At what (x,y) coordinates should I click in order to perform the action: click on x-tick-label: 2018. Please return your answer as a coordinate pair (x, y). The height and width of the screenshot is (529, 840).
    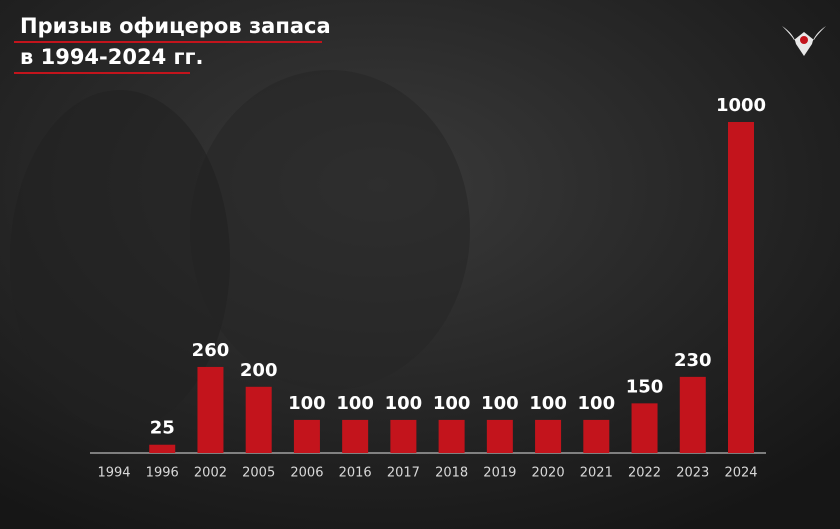
    Looking at the image, I should click on (451, 473).